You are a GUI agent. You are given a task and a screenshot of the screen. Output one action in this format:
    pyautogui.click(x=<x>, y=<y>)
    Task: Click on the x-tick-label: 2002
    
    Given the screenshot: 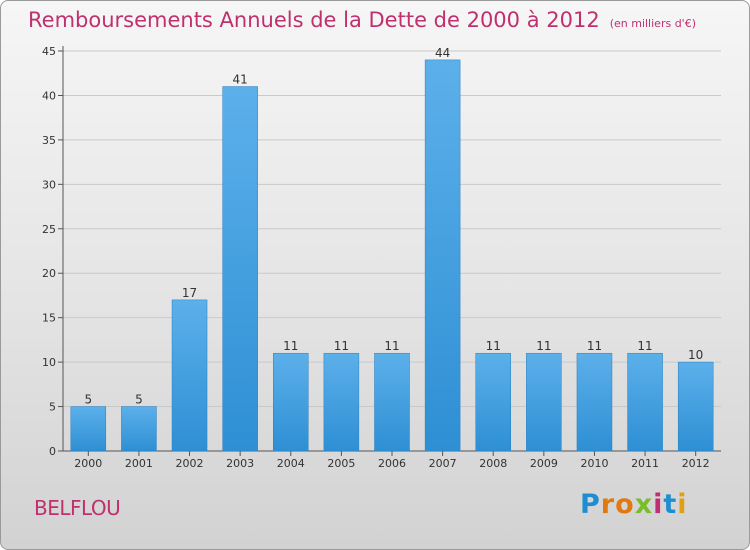 What is the action you would take?
    pyautogui.click(x=190, y=463)
    